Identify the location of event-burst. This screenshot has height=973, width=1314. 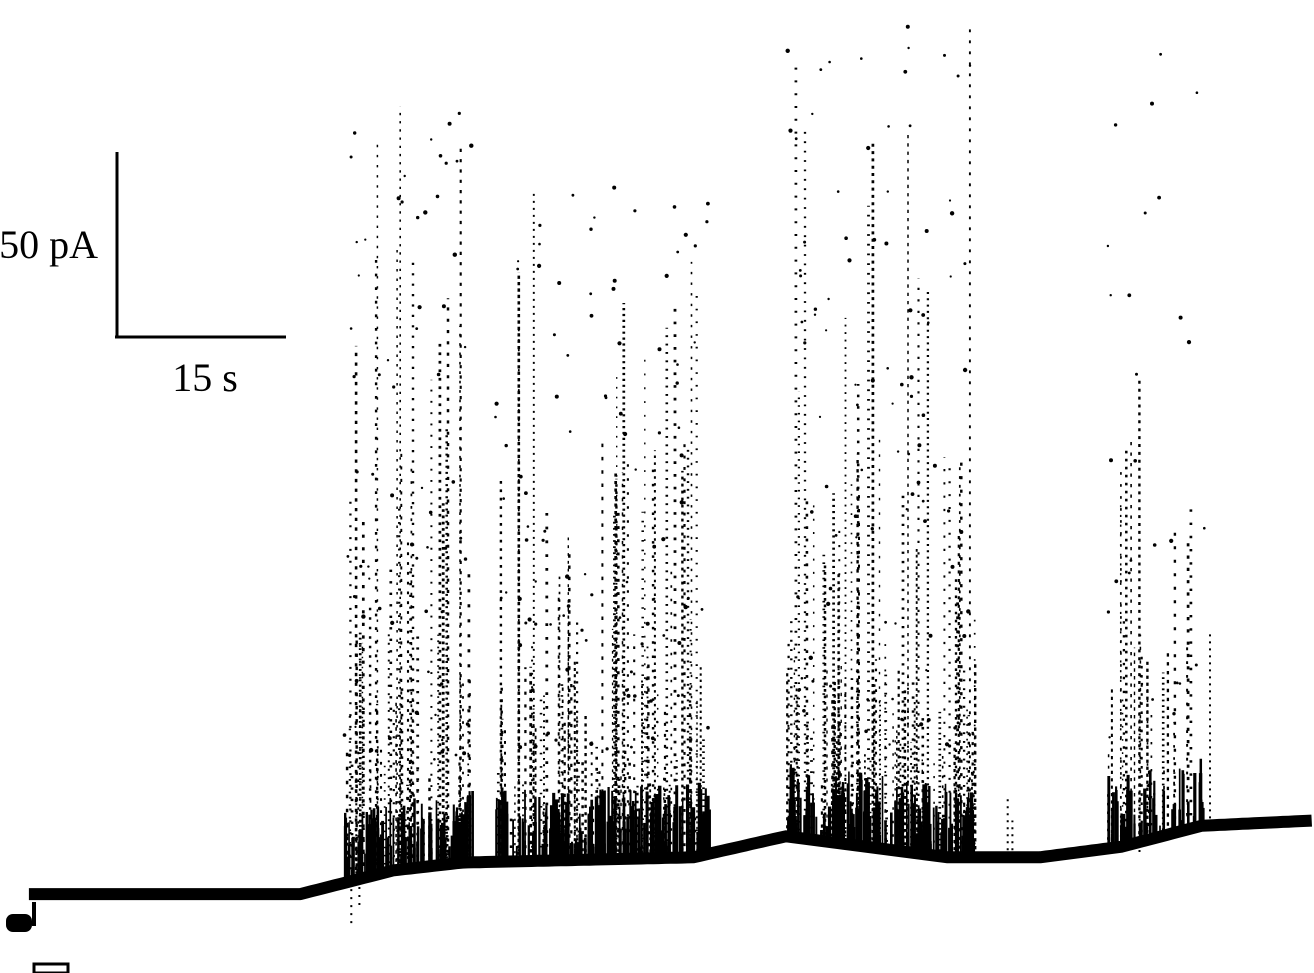
(1156, 450).